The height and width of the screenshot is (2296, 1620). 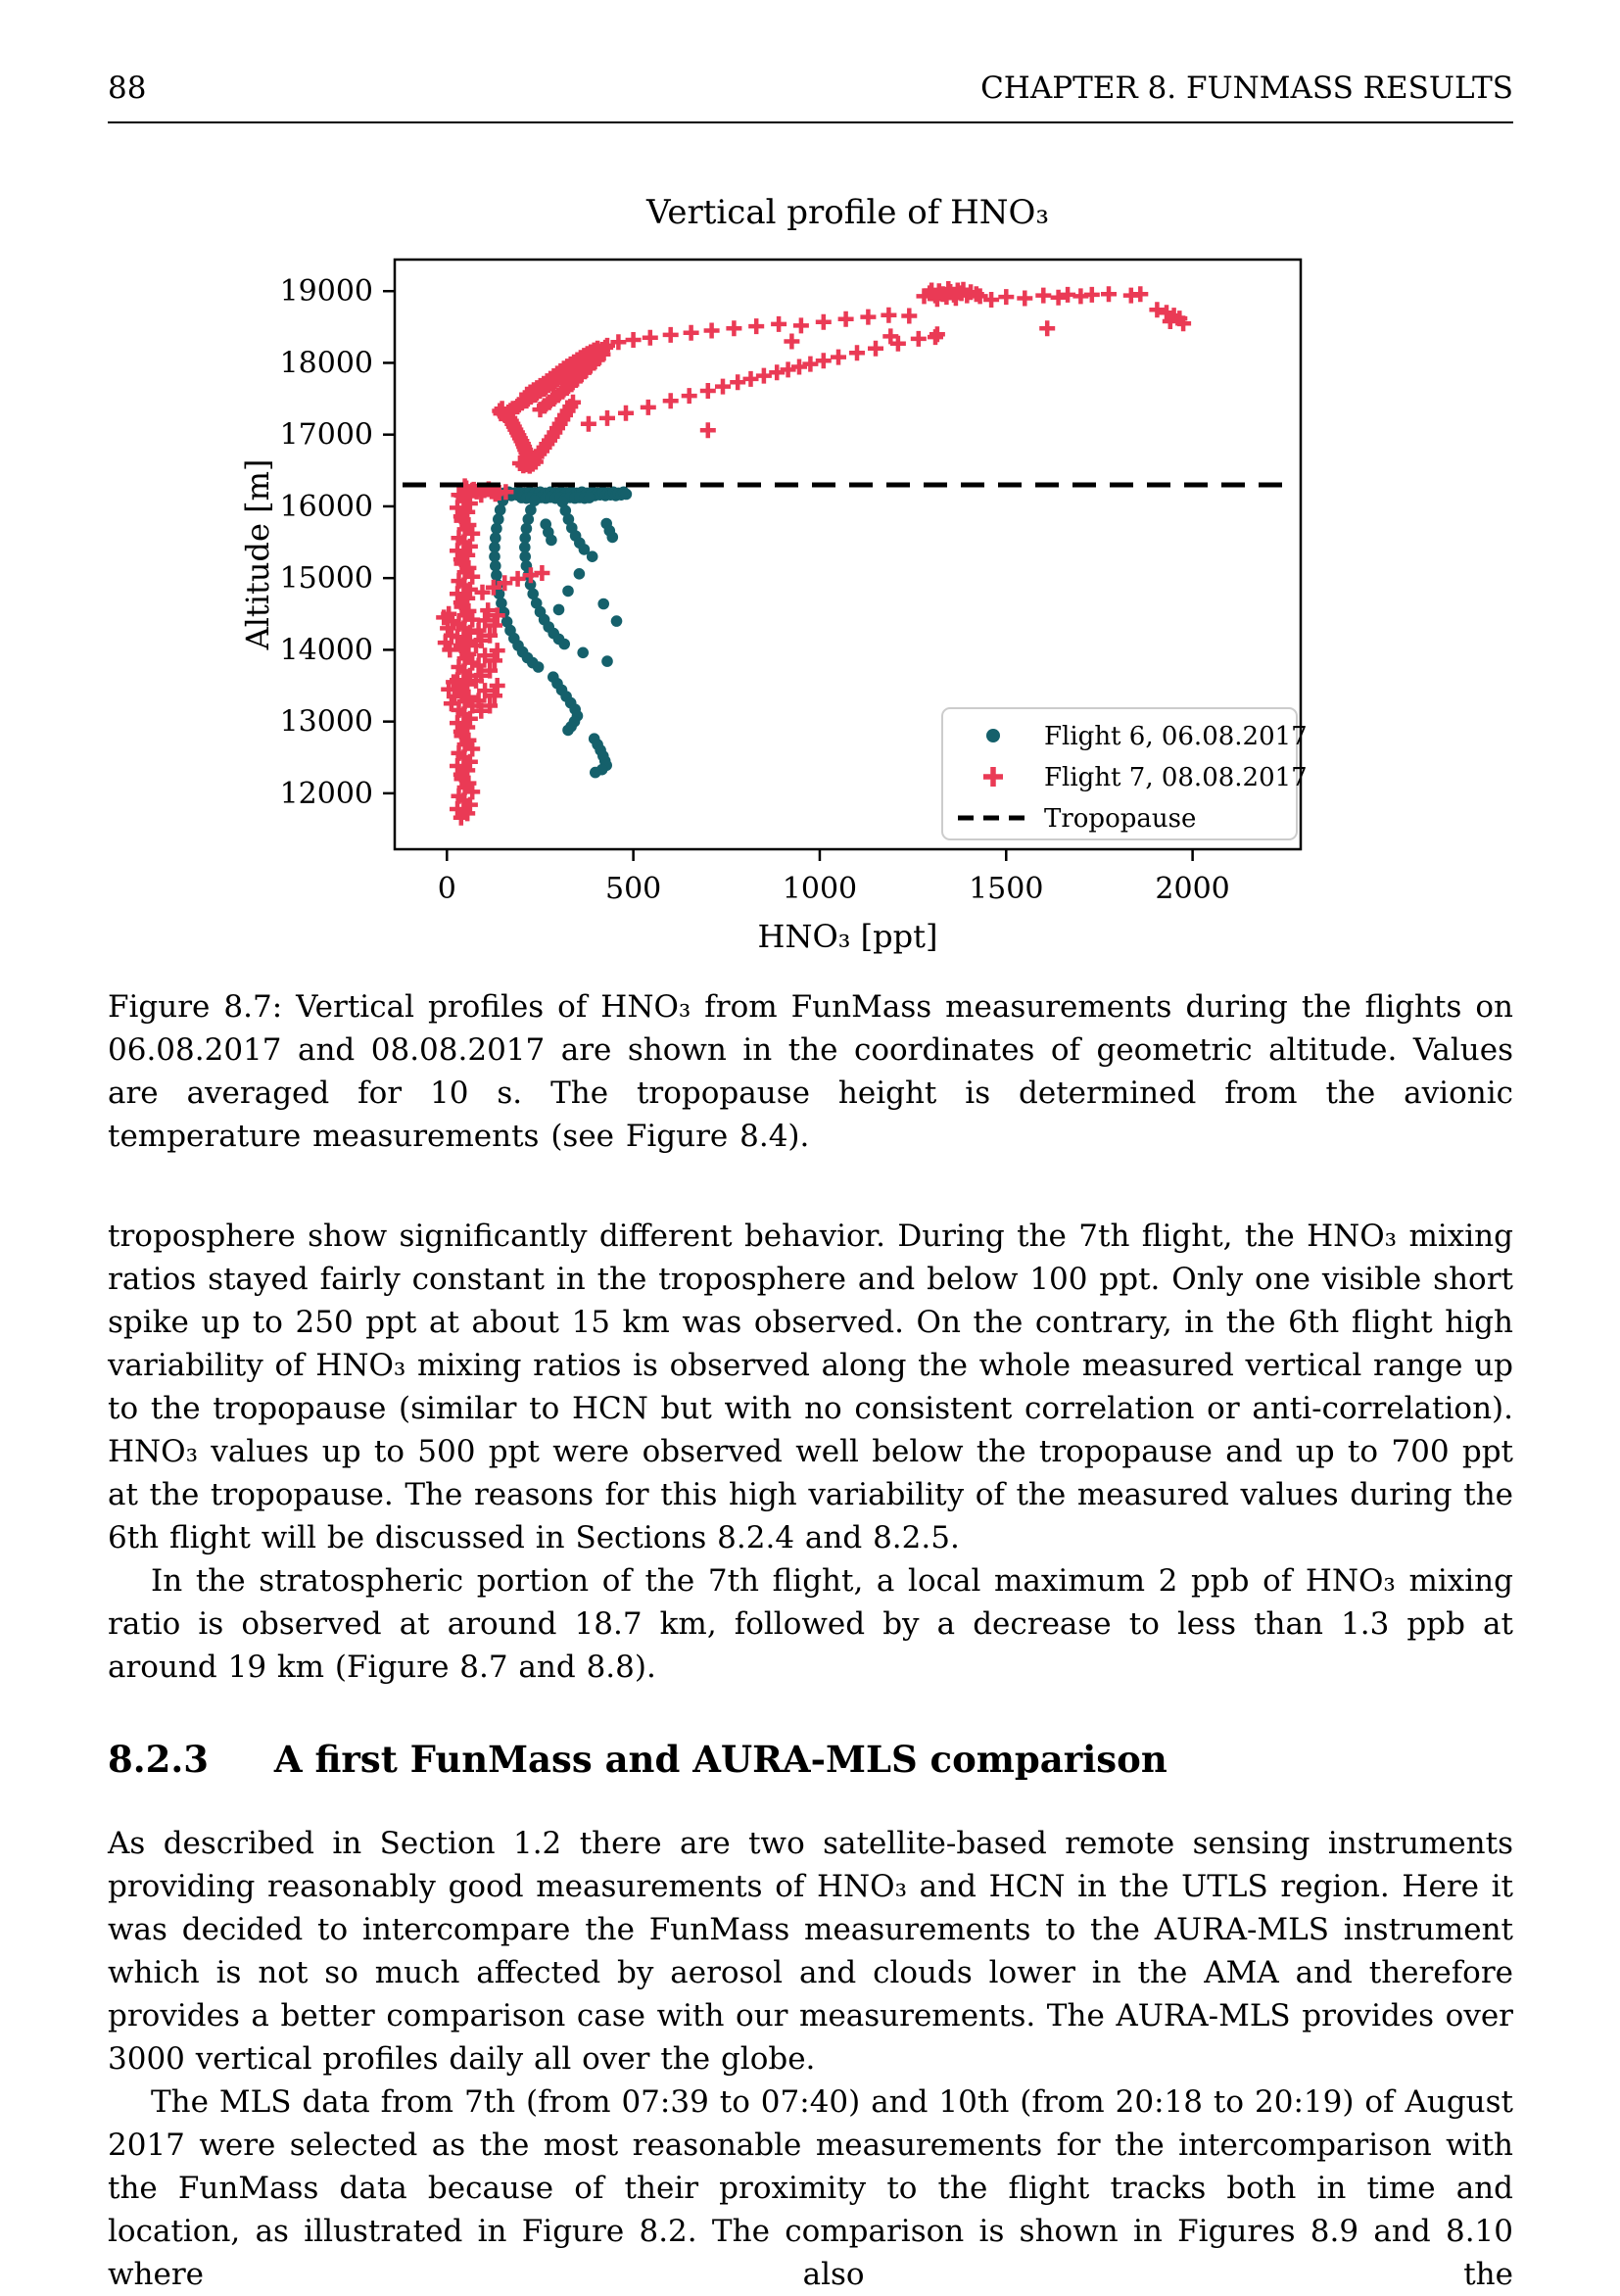 What do you see at coordinates (447, 889) in the screenshot?
I see `x-tick-label: 0` at bounding box center [447, 889].